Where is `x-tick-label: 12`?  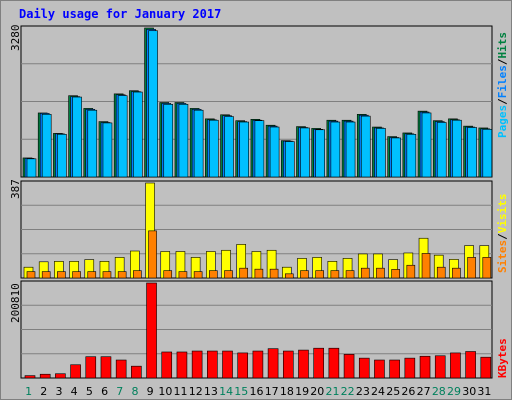 x-tick-label: 12 is located at coordinates (196, 391).